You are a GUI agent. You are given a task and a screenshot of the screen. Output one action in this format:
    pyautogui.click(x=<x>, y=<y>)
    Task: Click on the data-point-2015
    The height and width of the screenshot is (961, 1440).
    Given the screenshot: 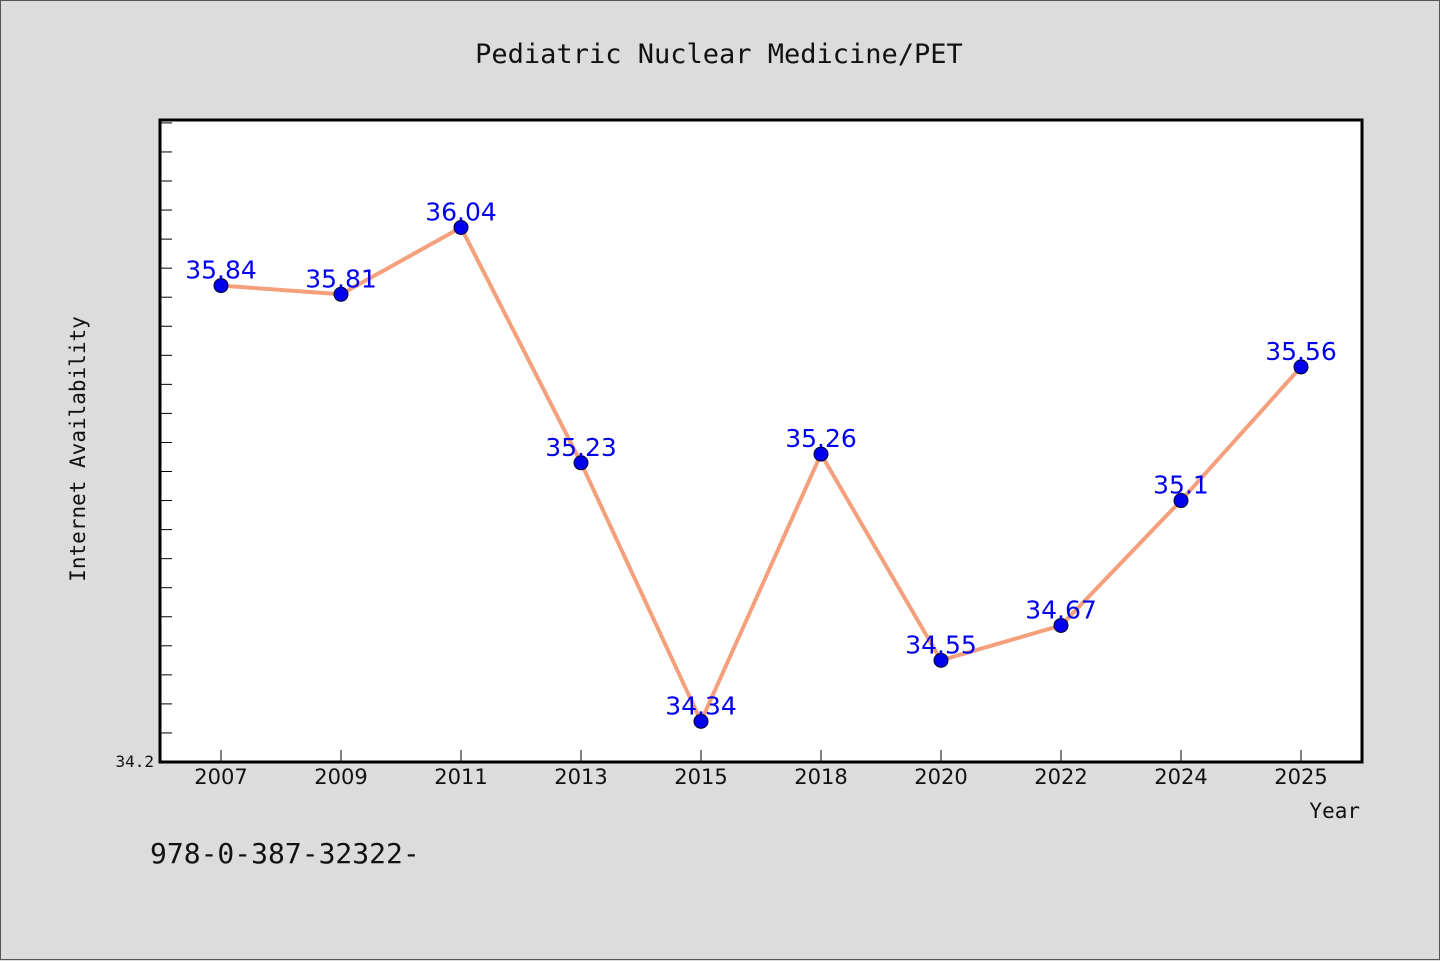 What is the action you would take?
    pyautogui.click(x=701, y=721)
    